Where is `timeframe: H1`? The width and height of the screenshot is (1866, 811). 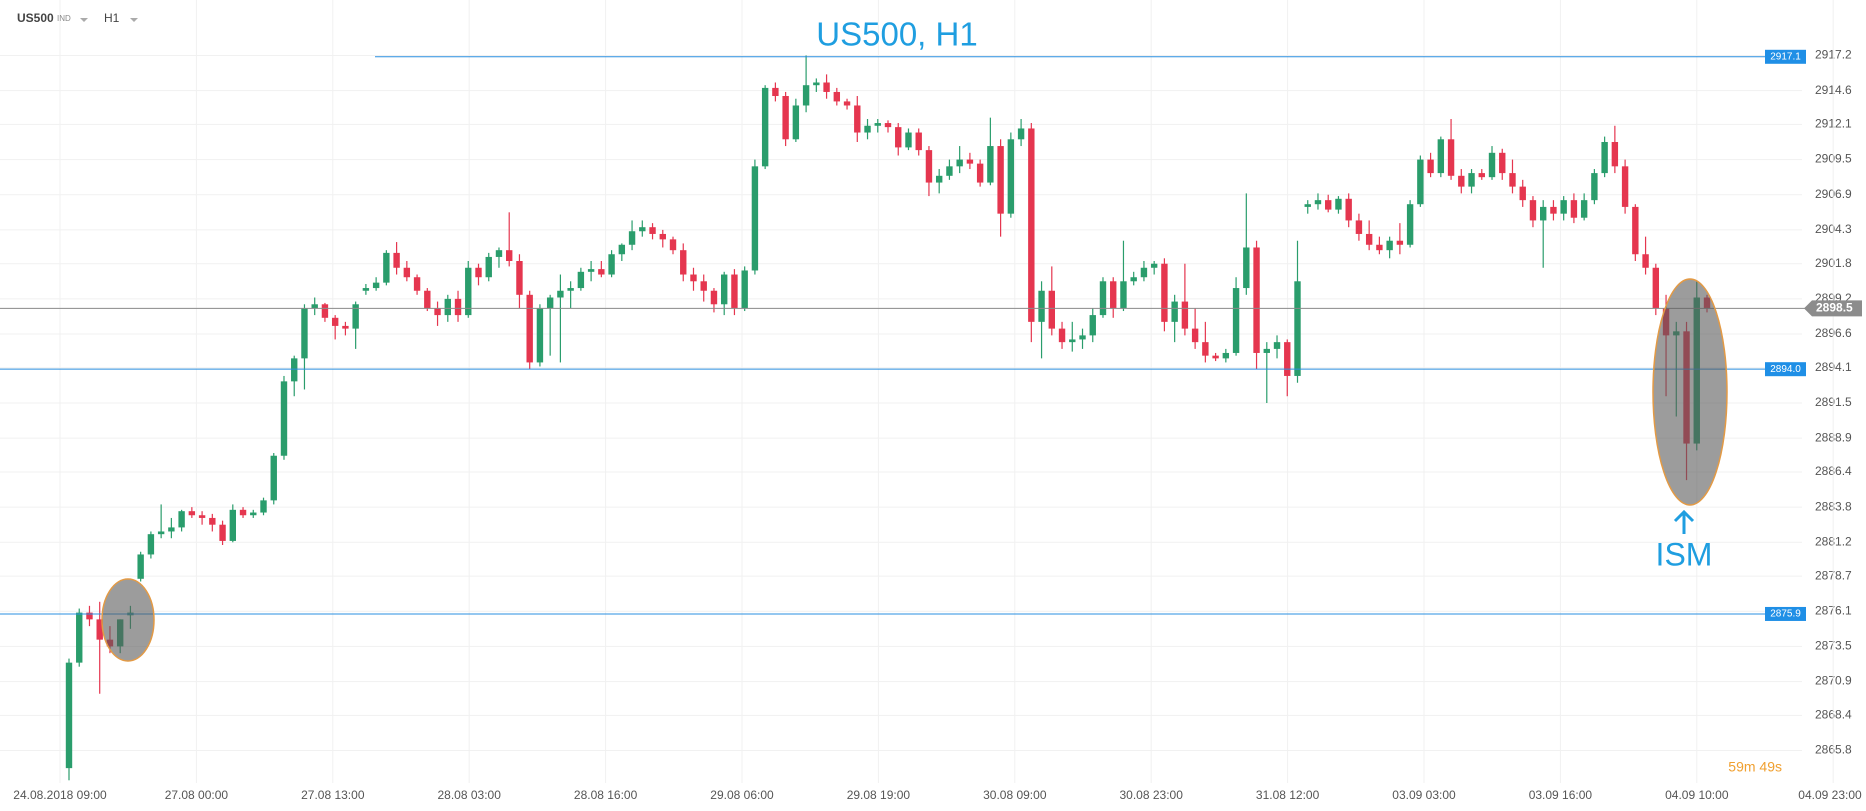
timeframe: H1 is located at coordinates (112, 18).